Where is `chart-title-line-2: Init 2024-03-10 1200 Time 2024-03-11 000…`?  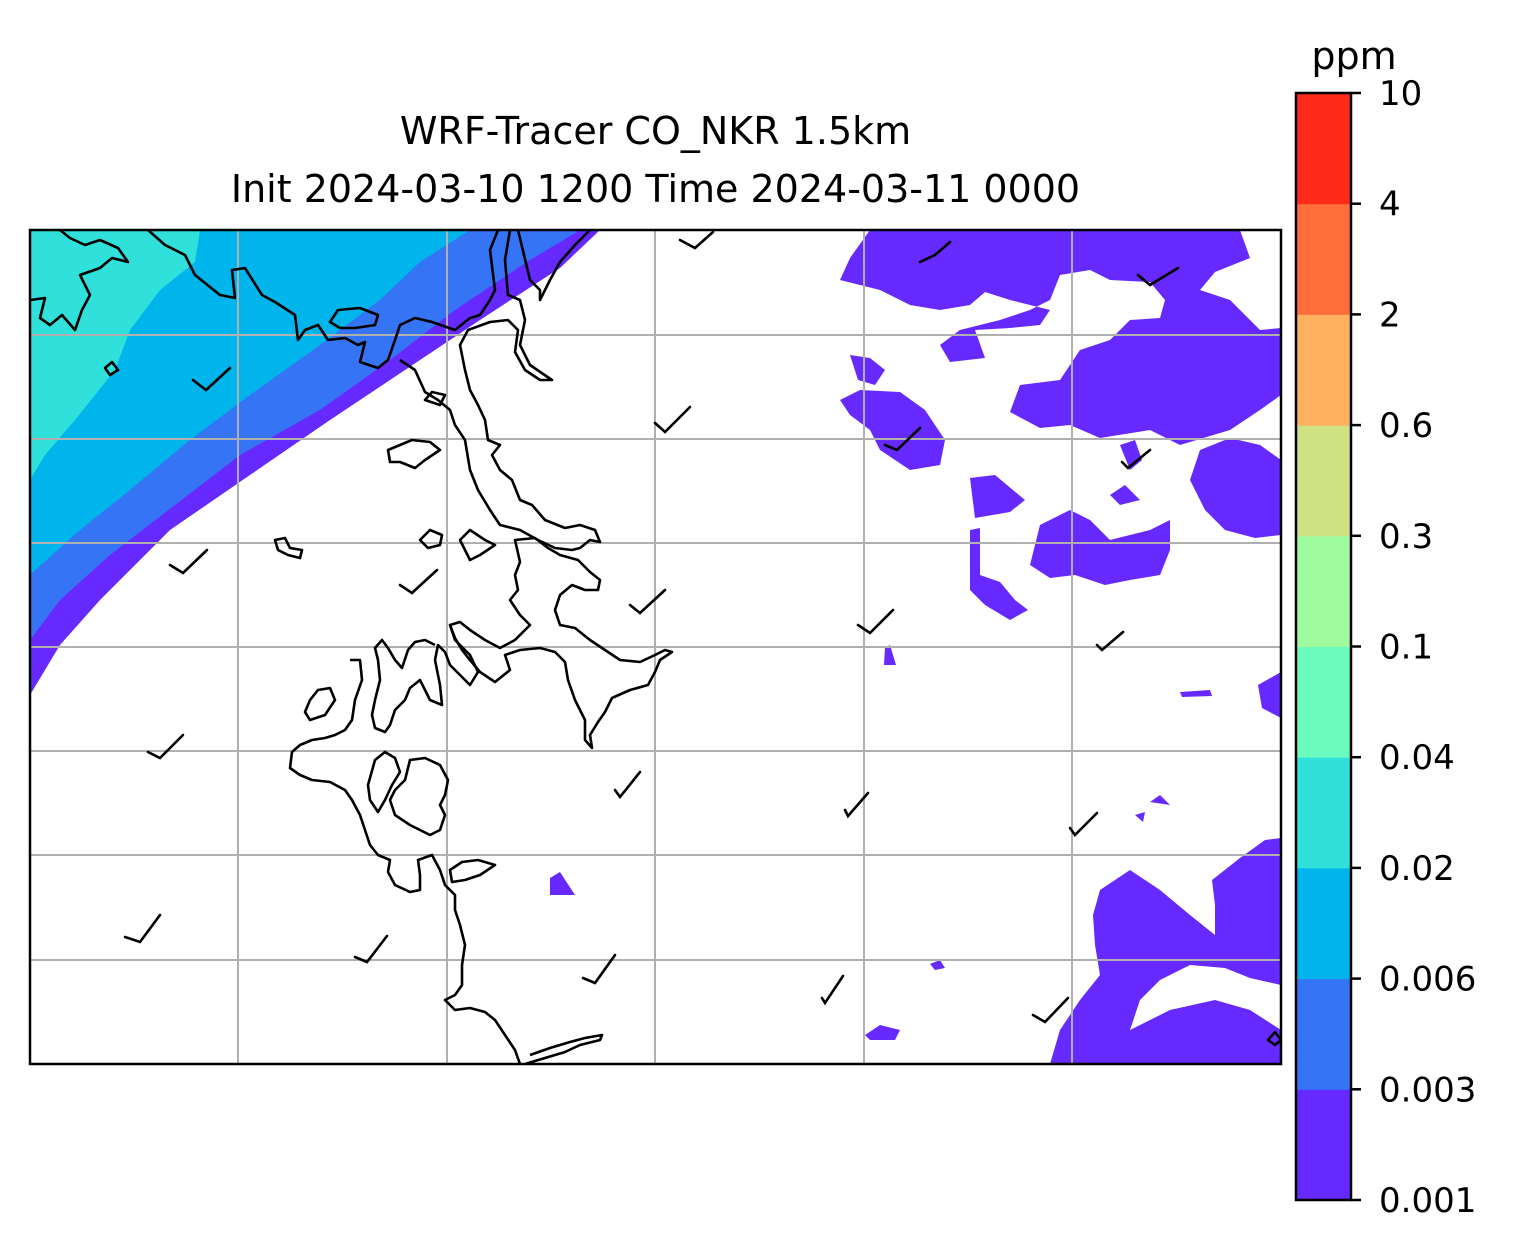 chart-title-line-2: Init 2024-03-10 1200 Time 2024-03-11 000… is located at coordinates (655, 189).